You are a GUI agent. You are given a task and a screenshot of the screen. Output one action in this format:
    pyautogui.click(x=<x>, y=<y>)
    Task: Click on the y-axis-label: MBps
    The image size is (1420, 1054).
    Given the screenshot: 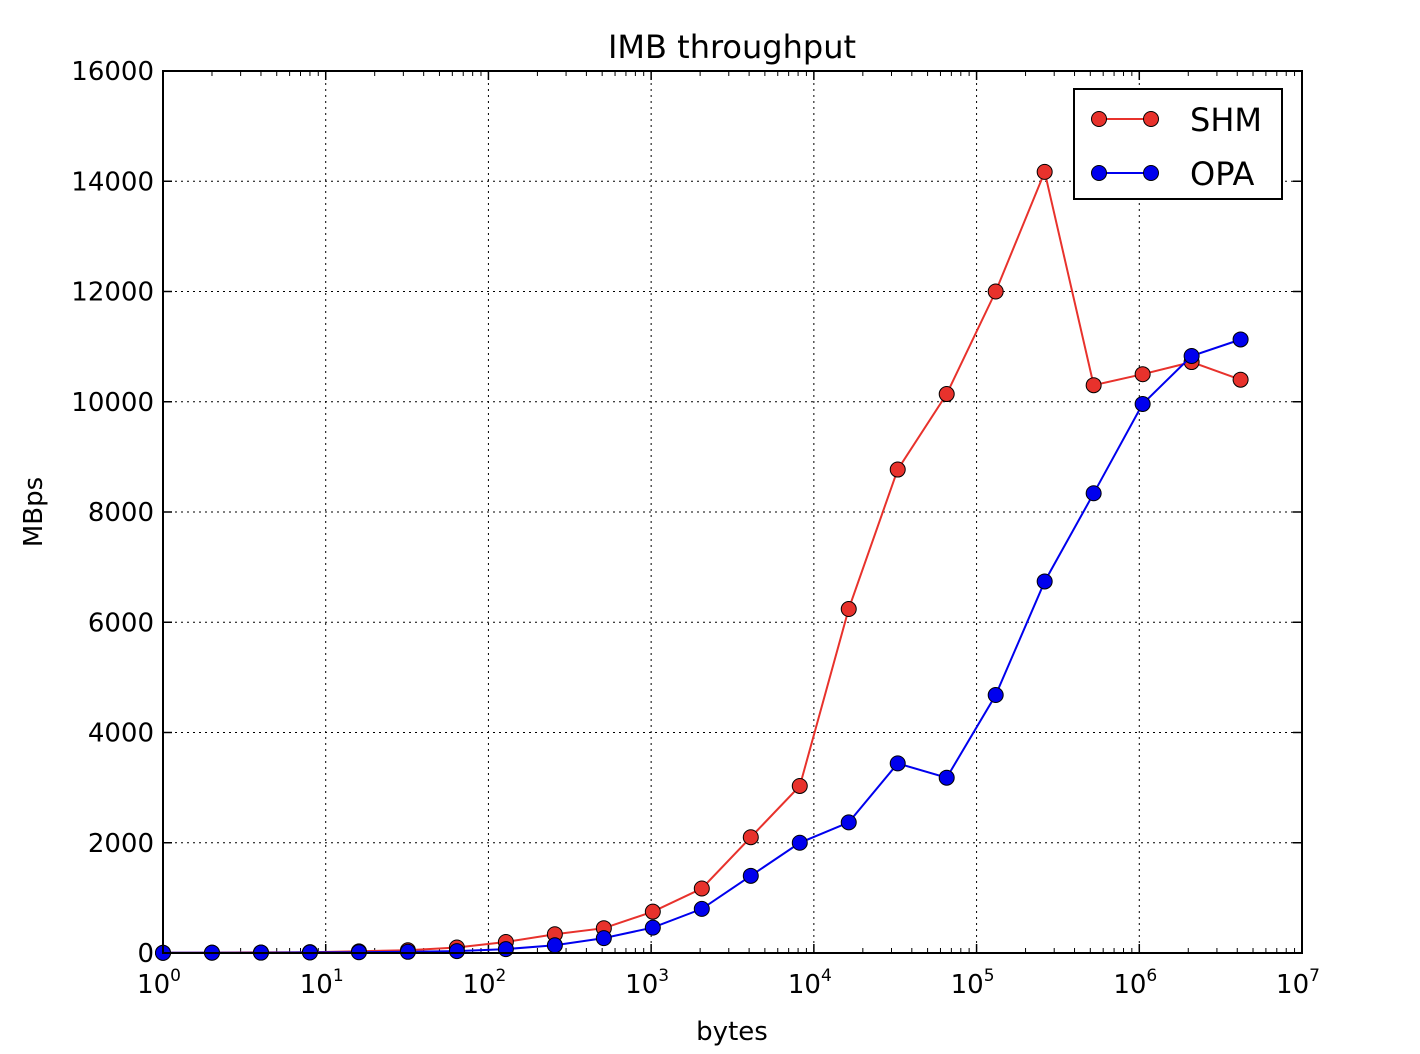 What is the action you would take?
    pyautogui.click(x=34, y=512)
    